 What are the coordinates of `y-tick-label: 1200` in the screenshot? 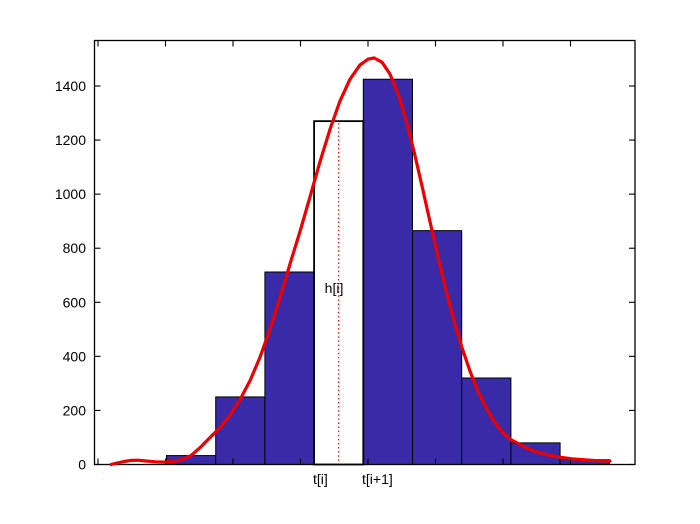 It's located at (70, 140).